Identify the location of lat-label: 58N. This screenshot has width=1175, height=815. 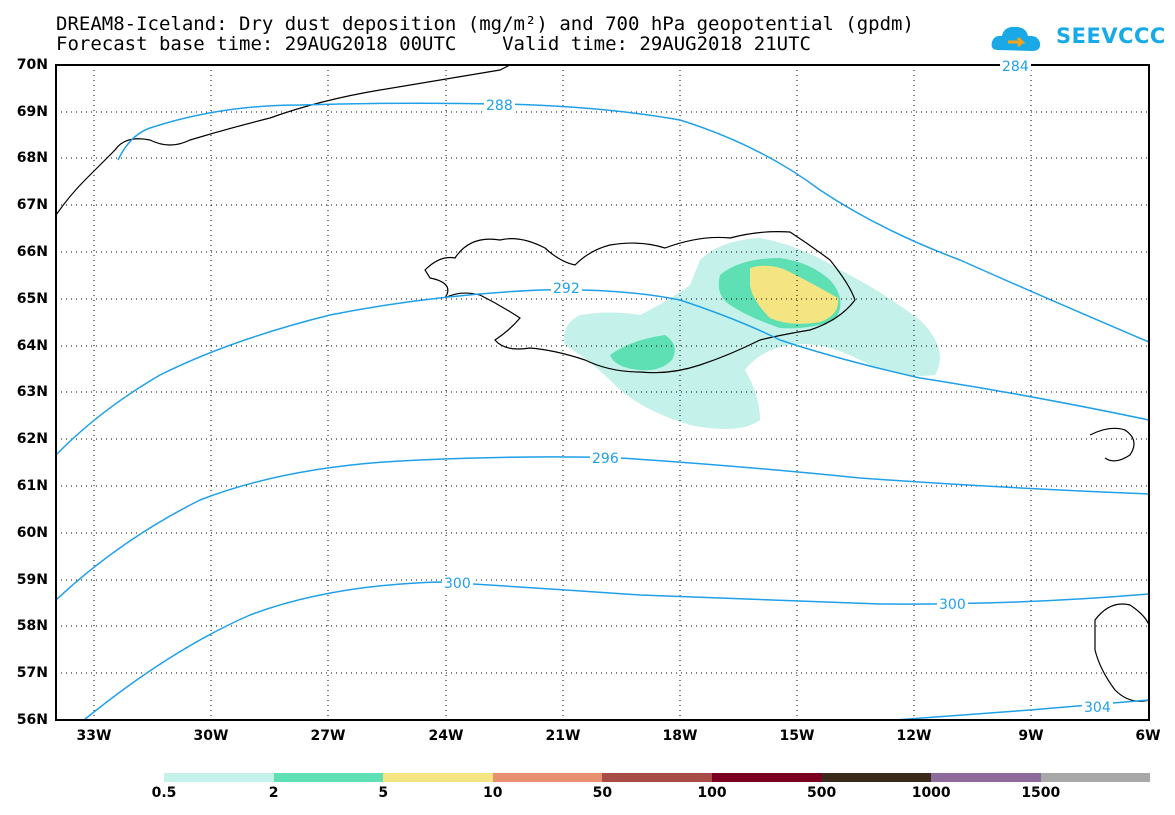
(32, 626).